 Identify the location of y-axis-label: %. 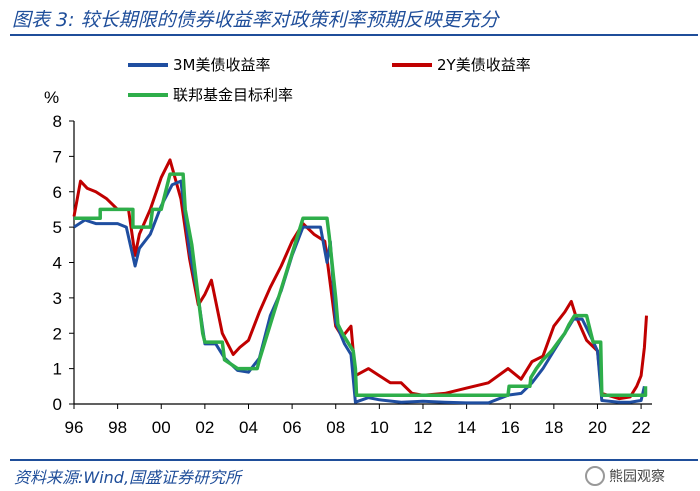
(51, 97).